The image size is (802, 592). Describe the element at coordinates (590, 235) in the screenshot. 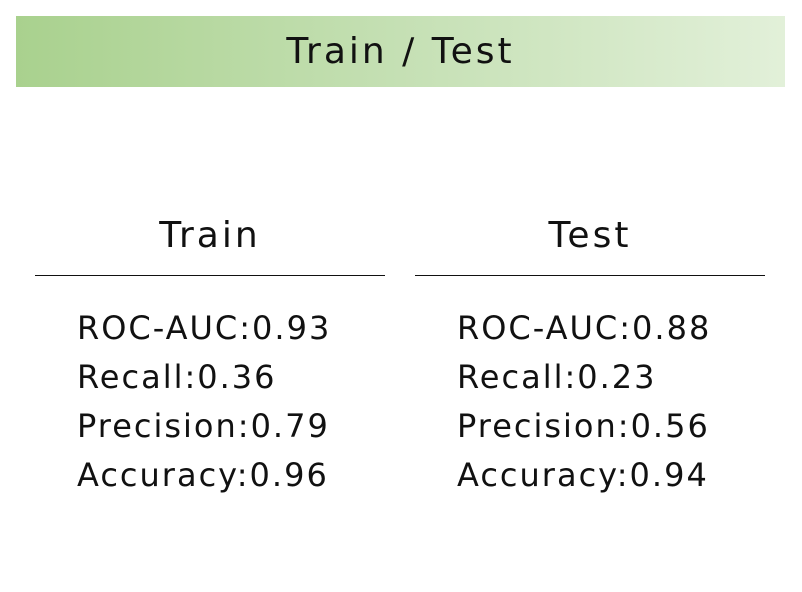

I see `test-header: Test` at that location.